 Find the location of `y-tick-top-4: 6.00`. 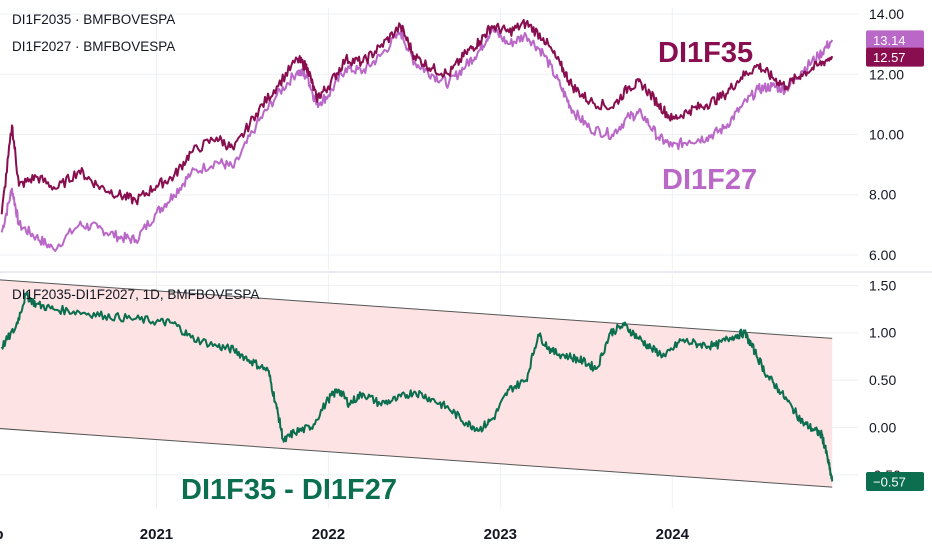

y-tick-top-4: 6.00 is located at coordinates (882, 255).